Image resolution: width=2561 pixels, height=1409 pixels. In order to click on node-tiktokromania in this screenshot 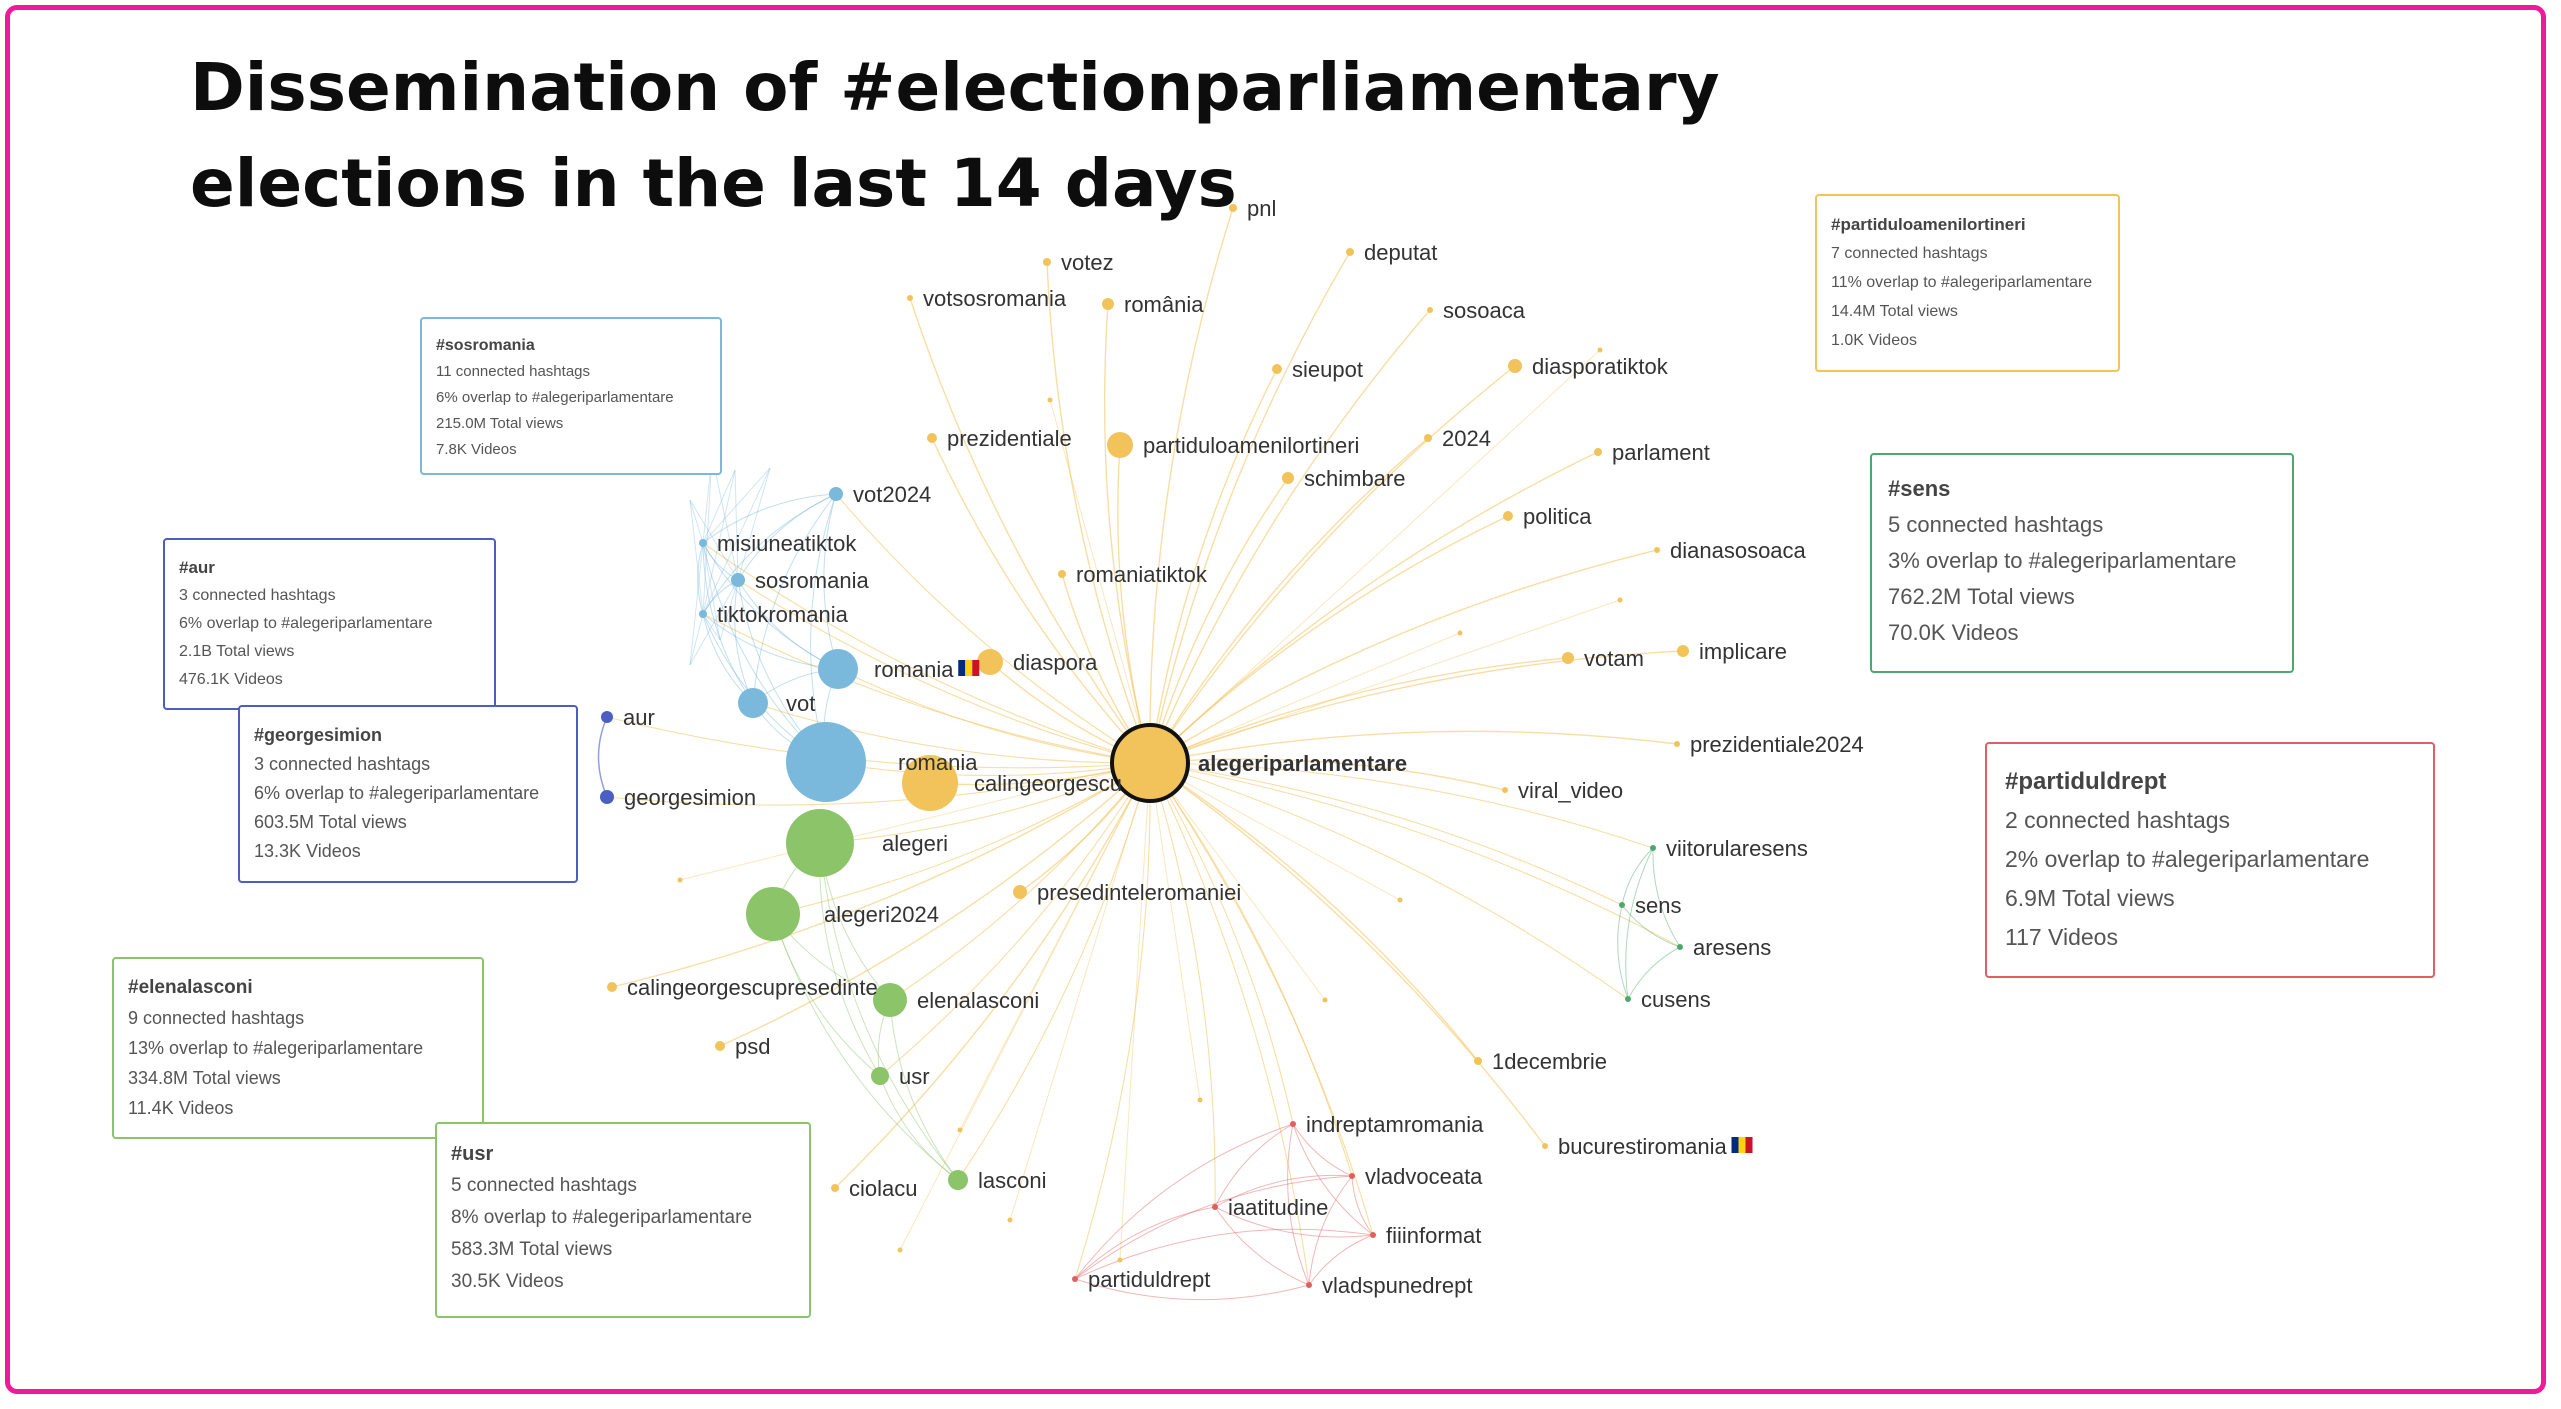, I will do `click(703, 614)`.